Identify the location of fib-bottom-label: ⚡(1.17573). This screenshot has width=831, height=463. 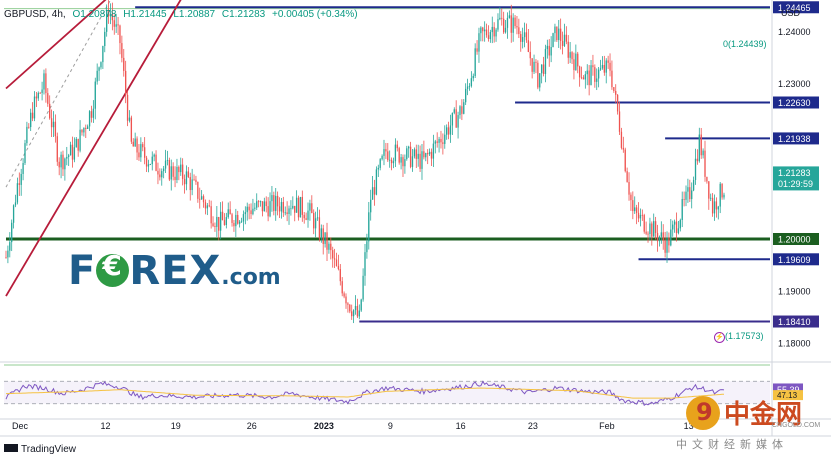
(739, 337).